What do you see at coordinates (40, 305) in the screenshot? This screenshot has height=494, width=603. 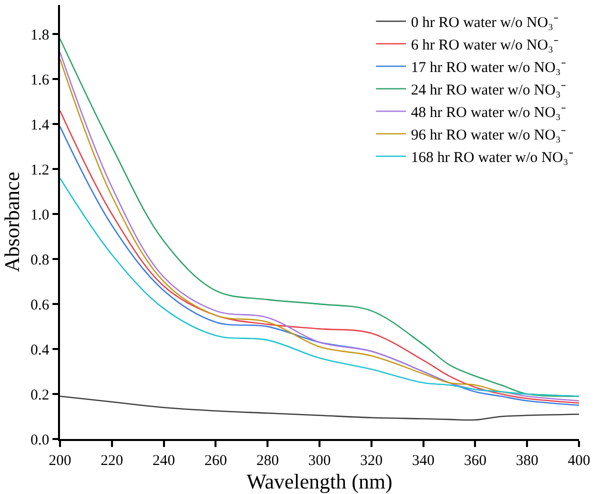 I see `y-tick-label: 0.6` at bounding box center [40, 305].